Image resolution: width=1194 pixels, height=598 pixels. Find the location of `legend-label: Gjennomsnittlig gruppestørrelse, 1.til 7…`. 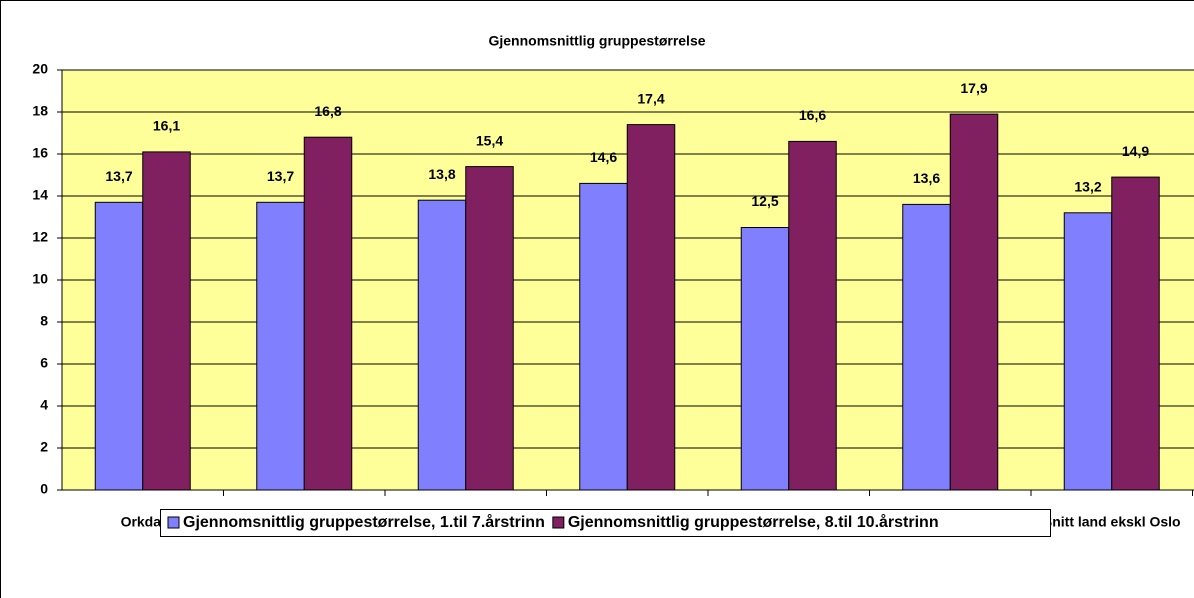

legend-label: Gjennomsnittlig gruppestørrelse, 1.til 7… is located at coordinates (364, 522).